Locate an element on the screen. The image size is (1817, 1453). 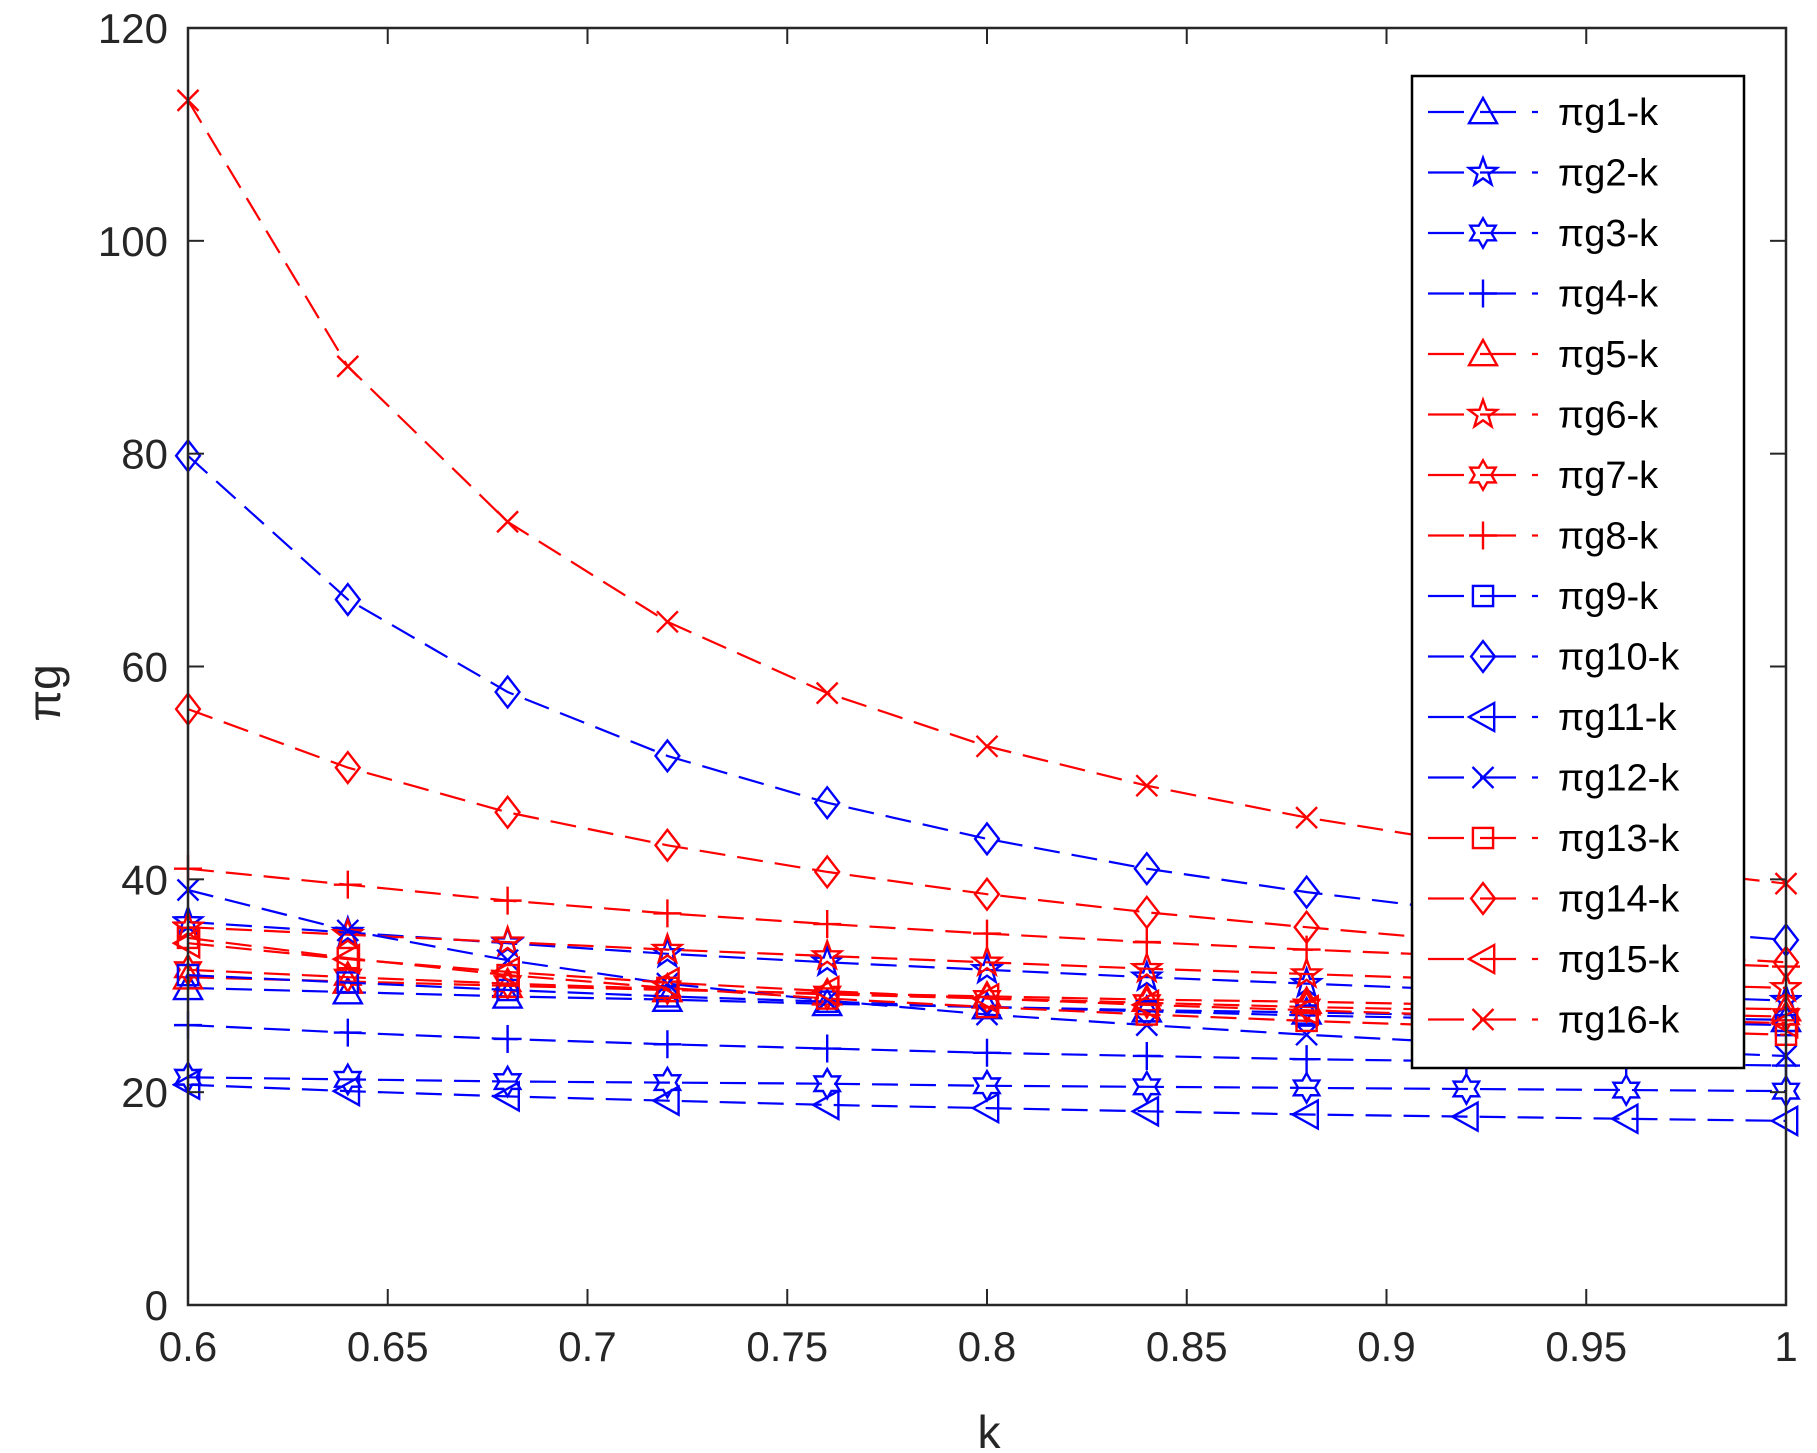
legend-label: πg7-k is located at coordinates (1608, 476).